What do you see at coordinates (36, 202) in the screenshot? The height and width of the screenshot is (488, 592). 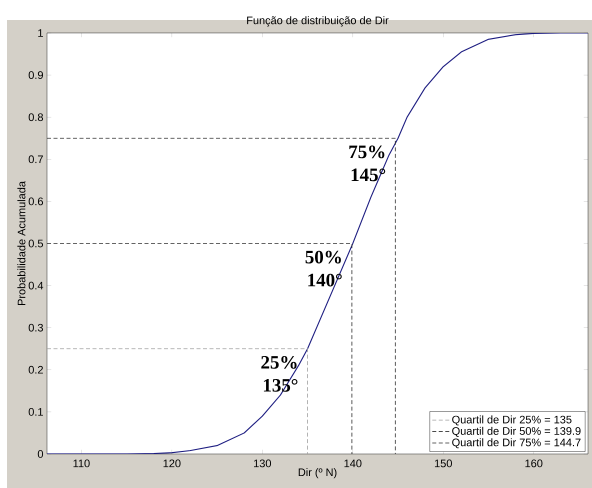 I see `y-tick-label: 0.6` at bounding box center [36, 202].